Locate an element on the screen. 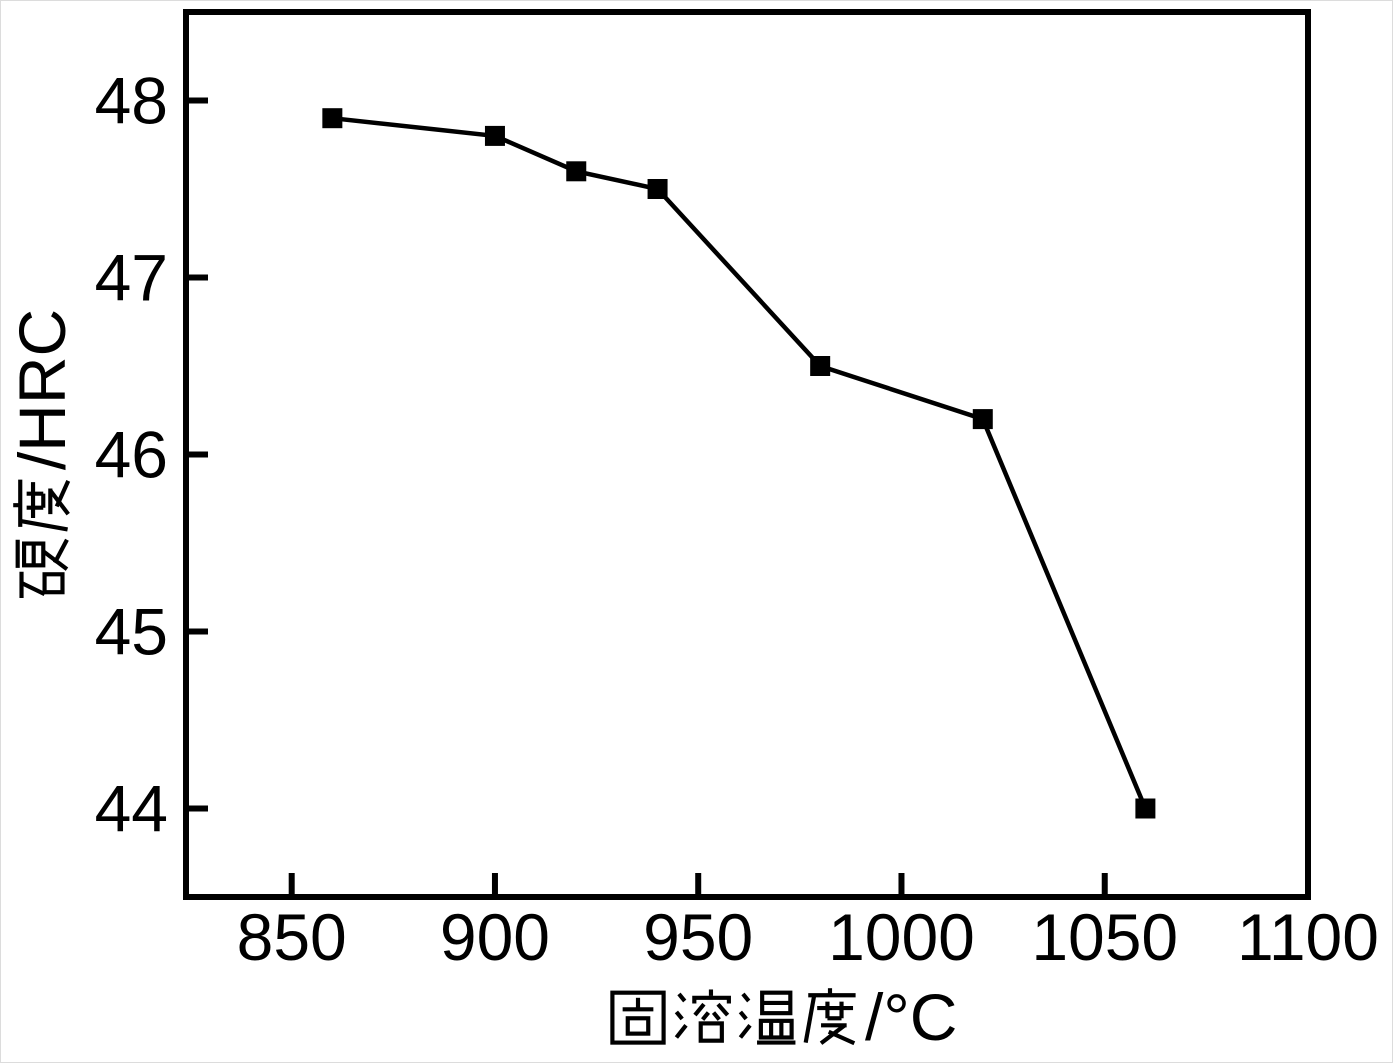 The height and width of the screenshot is (1063, 1393). cjk-char-rong-icon is located at coordinates (702, 1016).